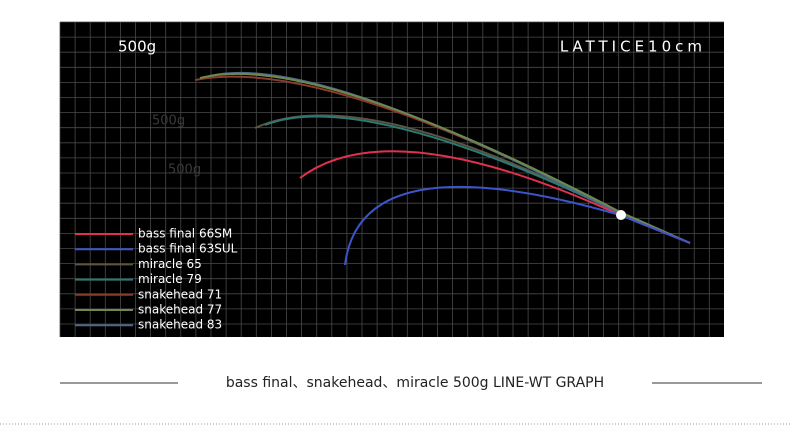  I want to click on legend-label: miracle 65, so click(170, 264).